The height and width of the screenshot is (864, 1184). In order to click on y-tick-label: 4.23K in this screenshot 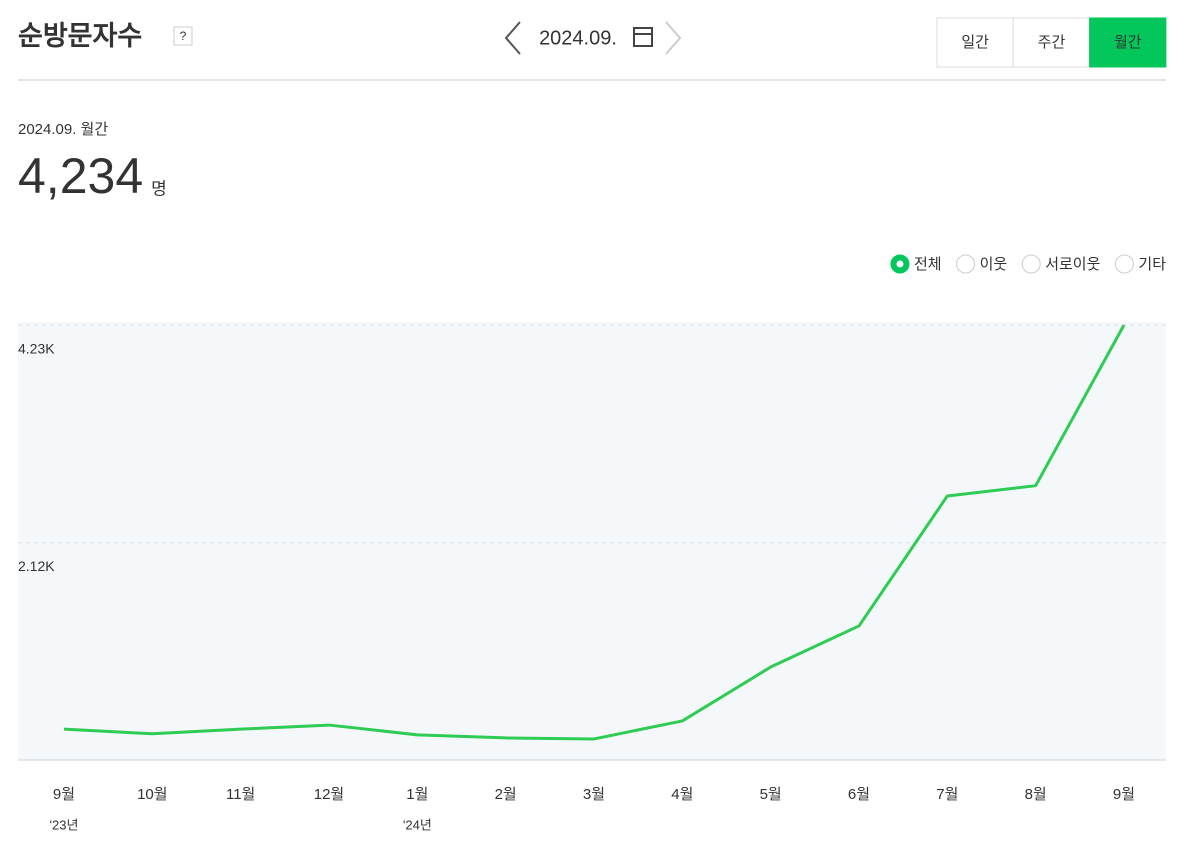, I will do `click(36, 349)`.